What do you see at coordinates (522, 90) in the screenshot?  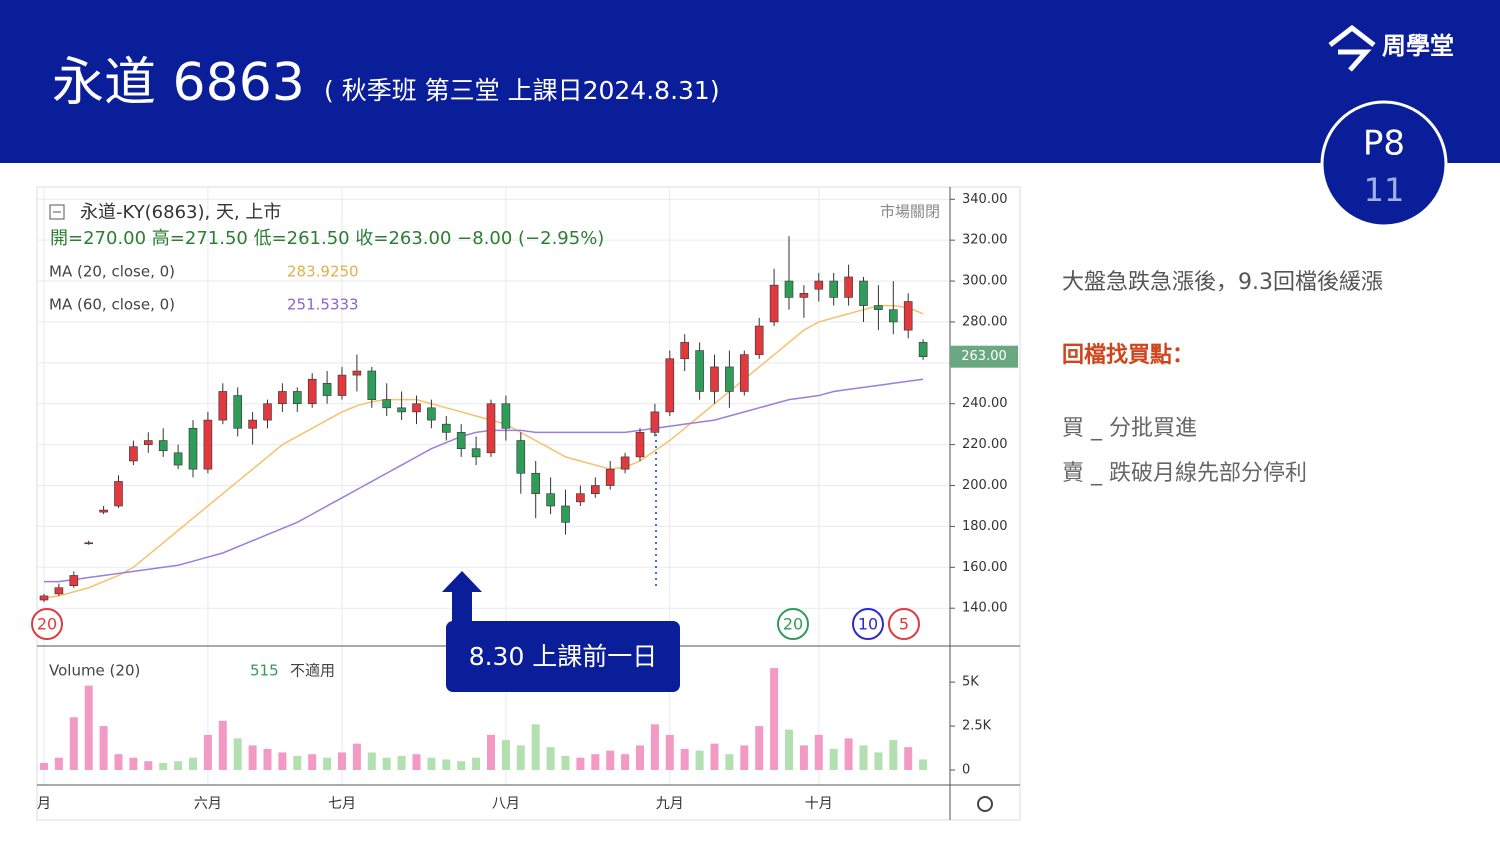 I see `subtitle: ( 秋季班 第三堂 上課日2024.8.31)` at bounding box center [522, 90].